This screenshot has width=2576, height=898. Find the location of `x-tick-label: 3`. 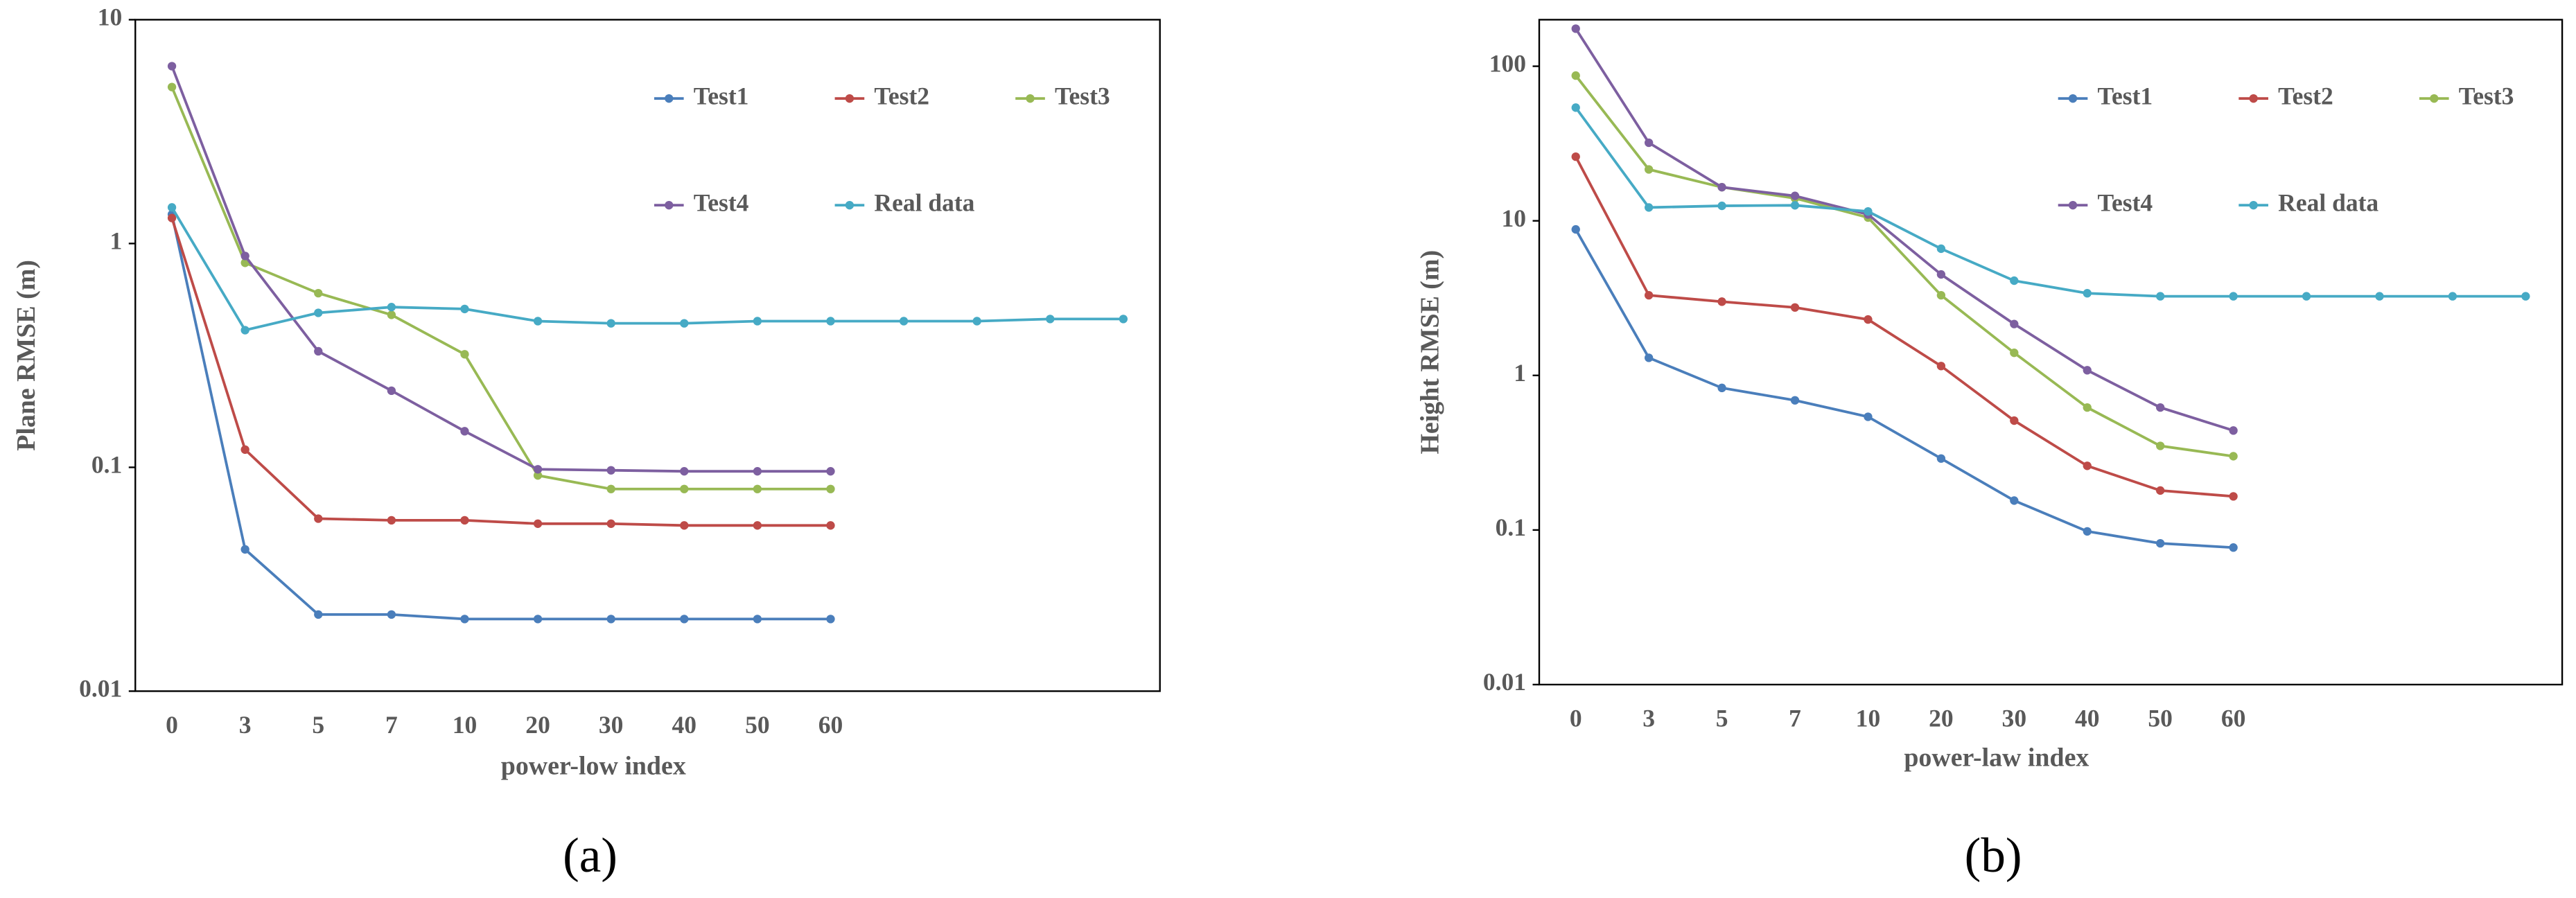

x-tick-label: 3 is located at coordinates (245, 725).